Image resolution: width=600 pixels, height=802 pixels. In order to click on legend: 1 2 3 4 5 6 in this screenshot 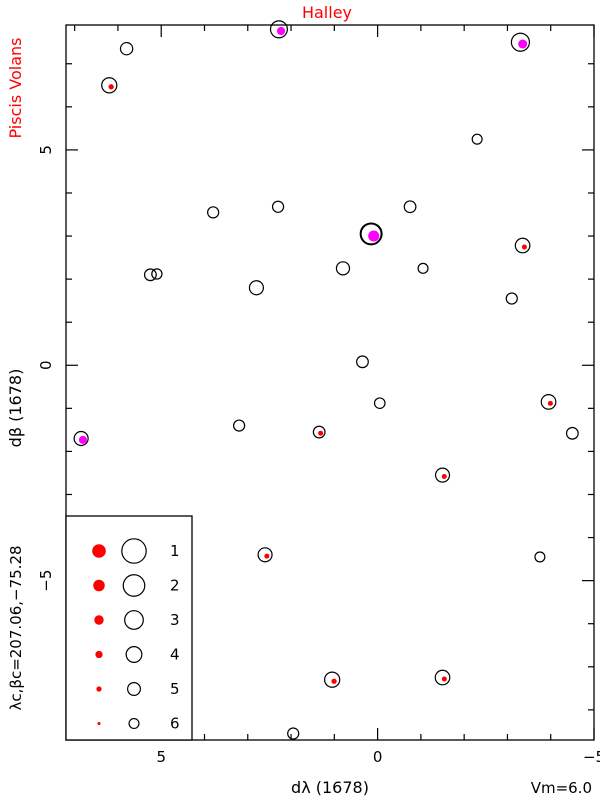, I will do `click(129, 628)`.